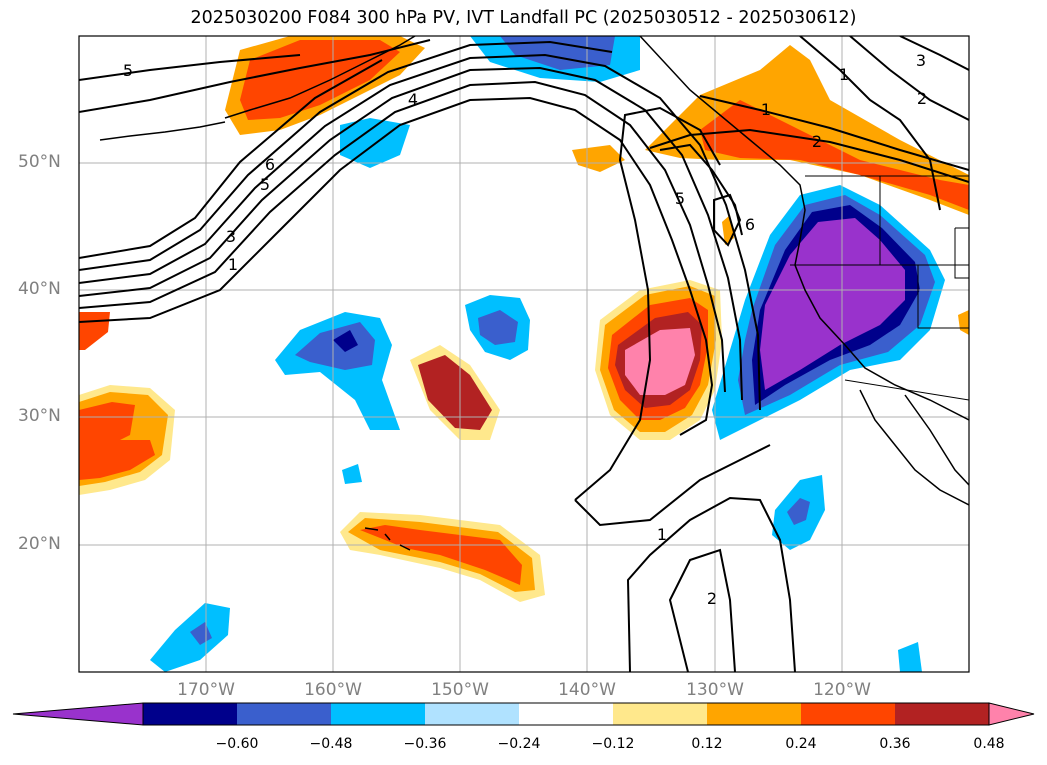 The height and width of the screenshot is (765, 1047). I want to click on contour-trough-loop, so click(727, 220).